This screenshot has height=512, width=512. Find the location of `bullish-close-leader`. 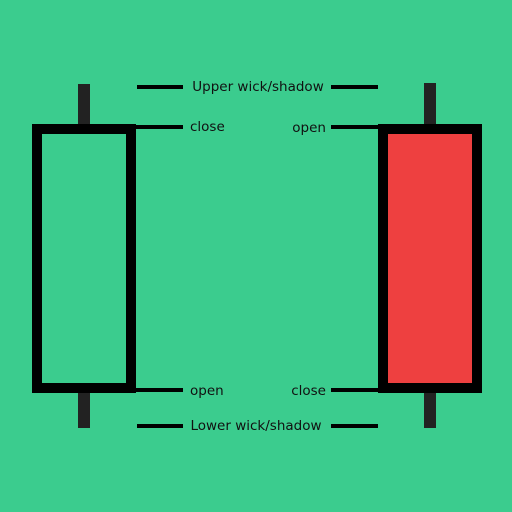

bullish-close-leader is located at coordinates (157, 127).